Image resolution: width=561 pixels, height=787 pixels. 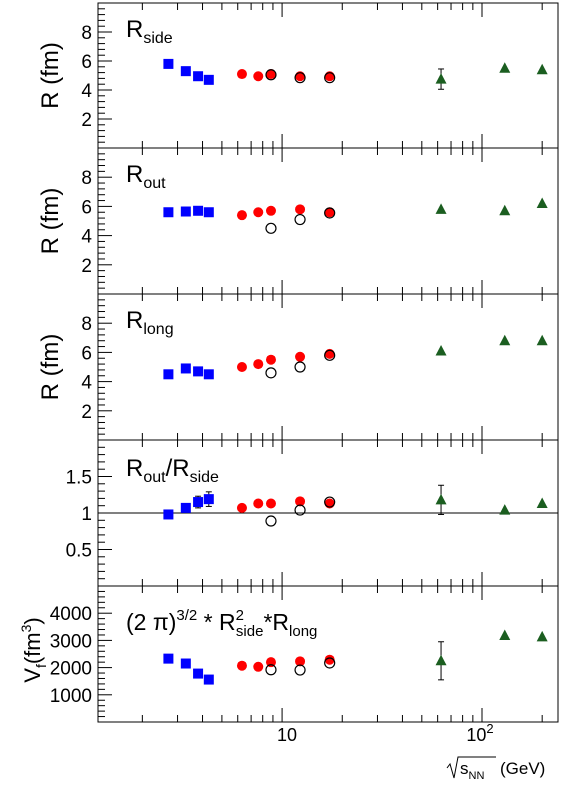 What do you see at coordinates (86, 207) in the screenshot?
I see `y-tick-label: 6` at bounding box center [86, 207].